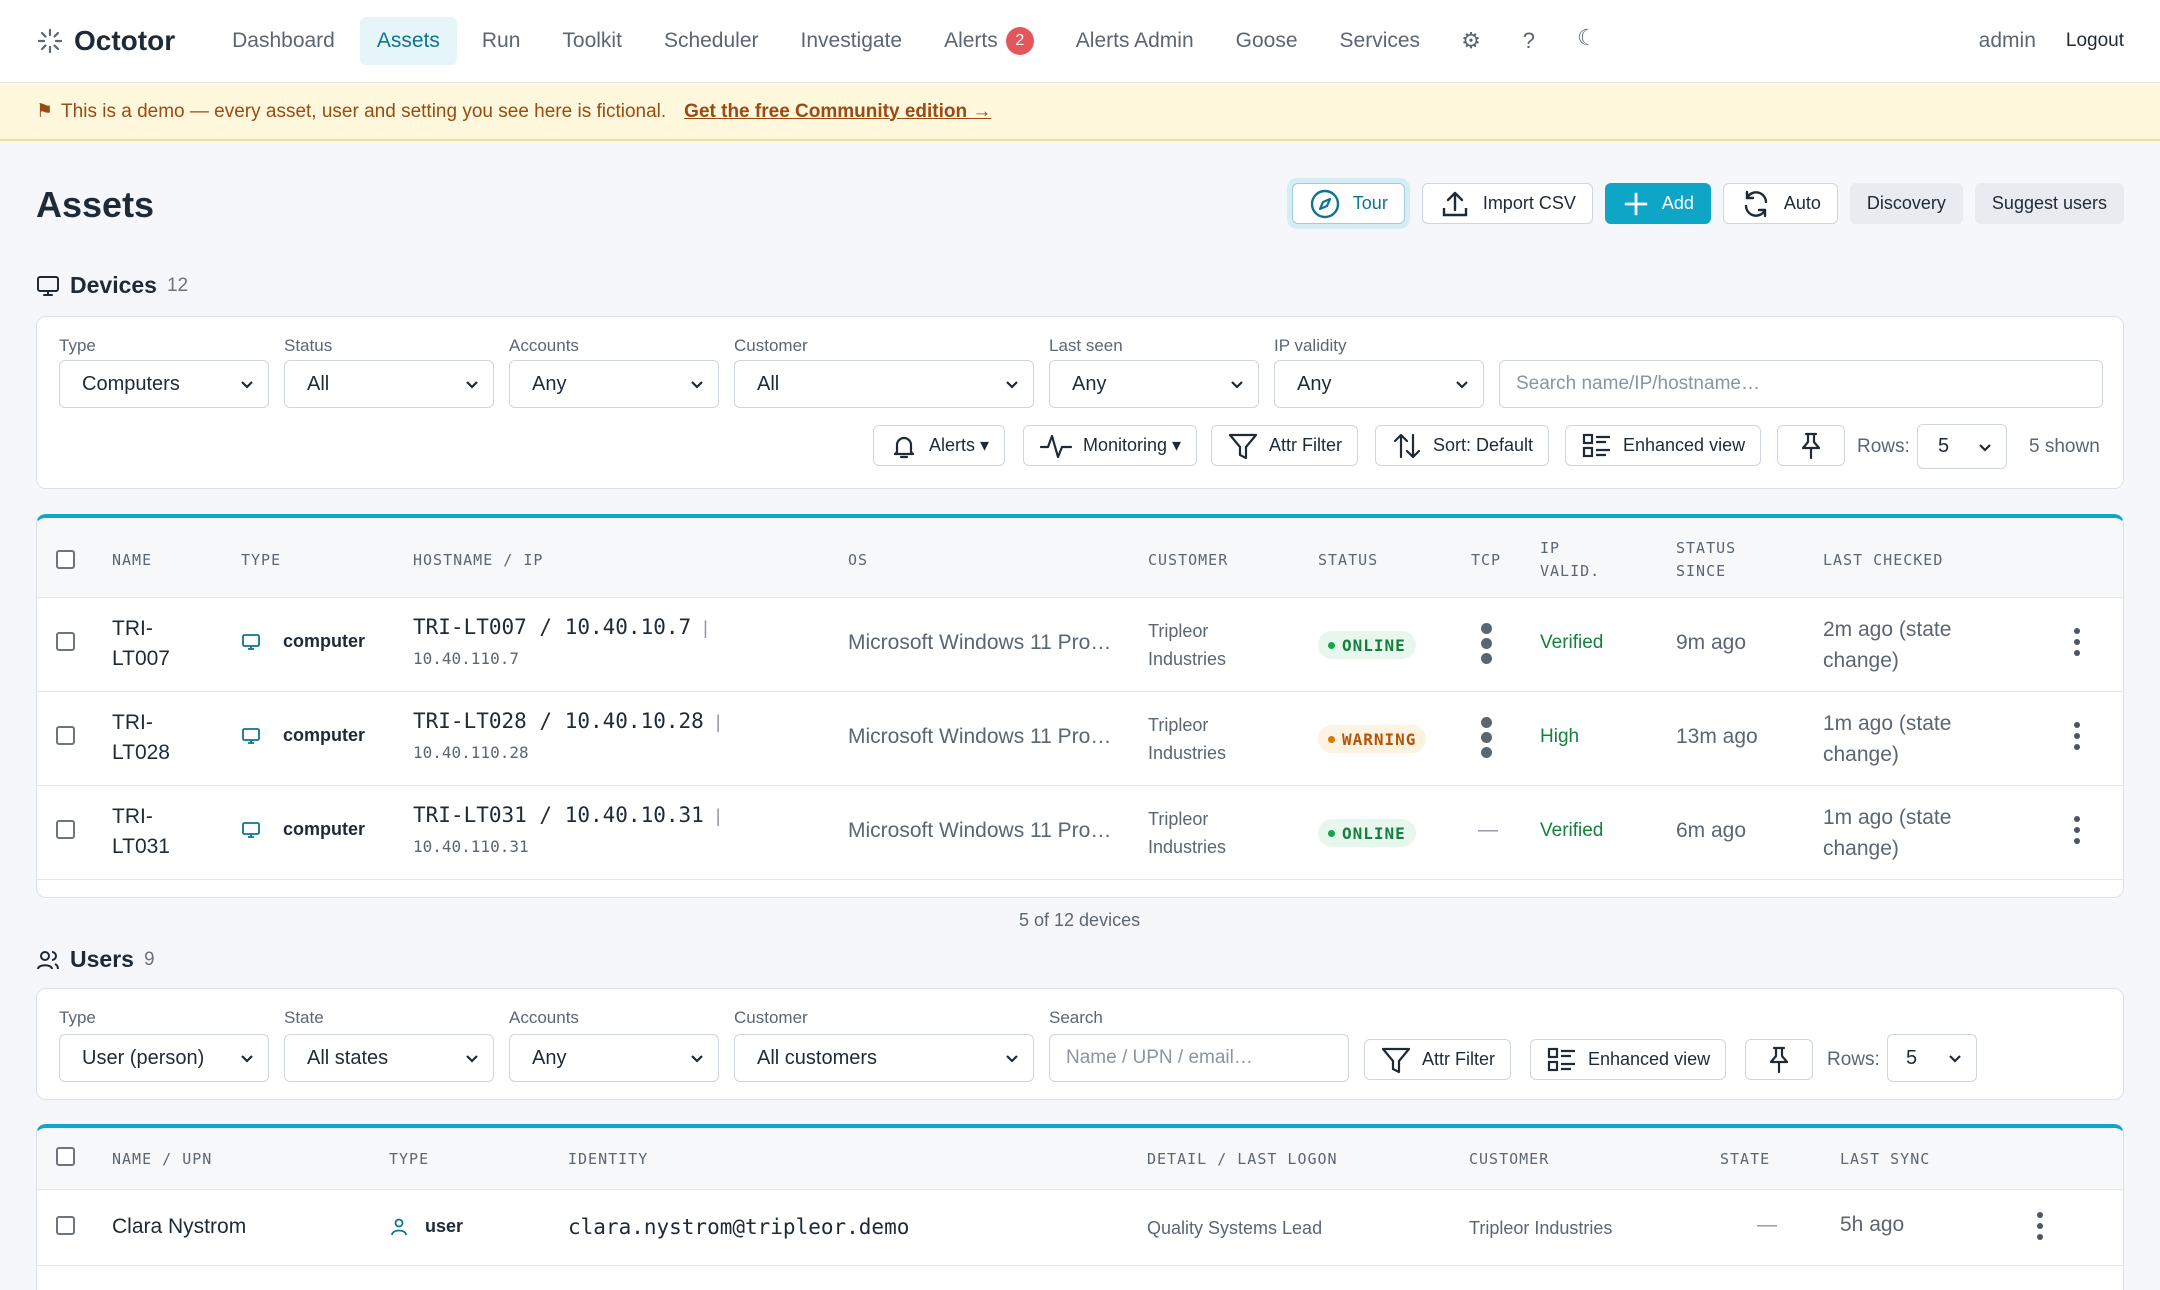  I want to click on col-name-upn: NAME / UPN, so click(162, 1159).